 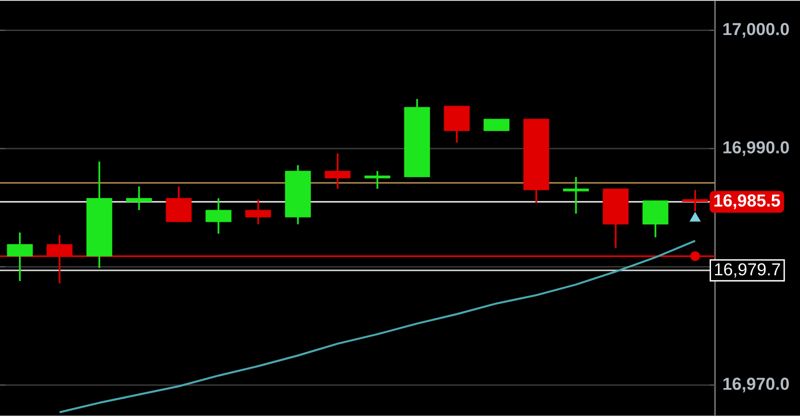 I want to click on y-tick-label: 16,970.0, so click(x=756, y=385).